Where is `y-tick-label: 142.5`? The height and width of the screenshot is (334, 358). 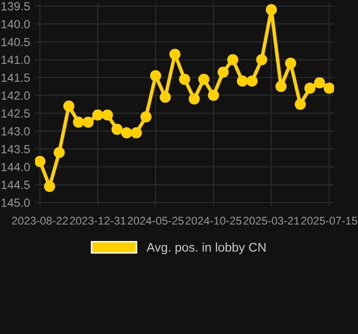
y-tick-label: 142.5 is located at coordinates (16, 113).